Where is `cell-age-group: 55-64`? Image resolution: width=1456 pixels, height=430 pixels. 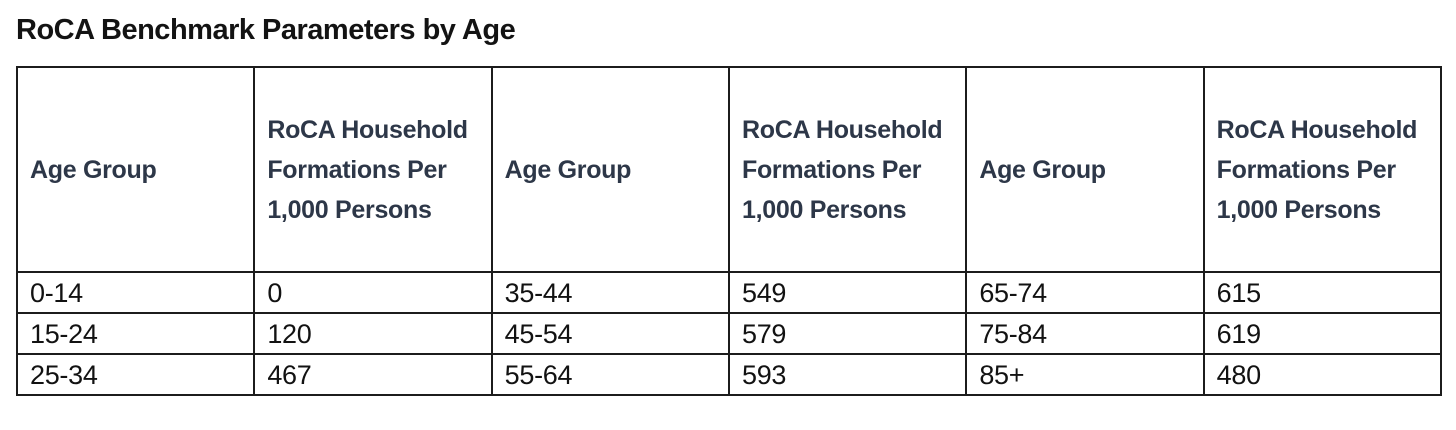 cell-age-group: 55-64 is located at coordinates (610, 375).